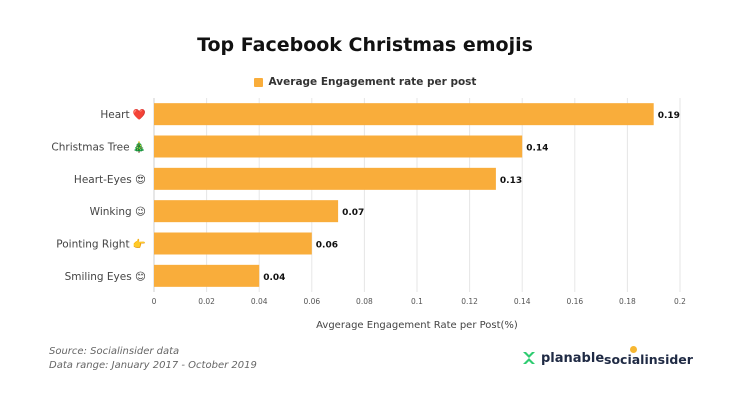 The width and height of the screenshot is (730, 400). I want to click on chart-legend: Average Engagement rate per post, so click(365, 82).